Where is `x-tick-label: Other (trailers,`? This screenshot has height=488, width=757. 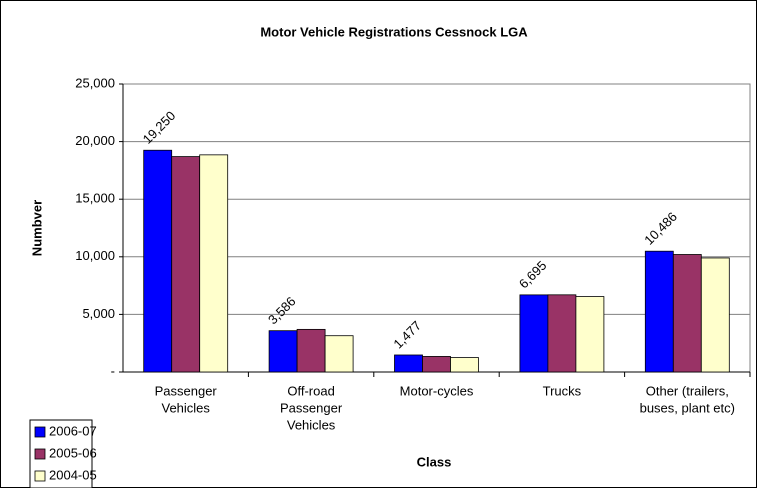 x-tick-label: Other (trailers, is located at coordinates (687, 390).